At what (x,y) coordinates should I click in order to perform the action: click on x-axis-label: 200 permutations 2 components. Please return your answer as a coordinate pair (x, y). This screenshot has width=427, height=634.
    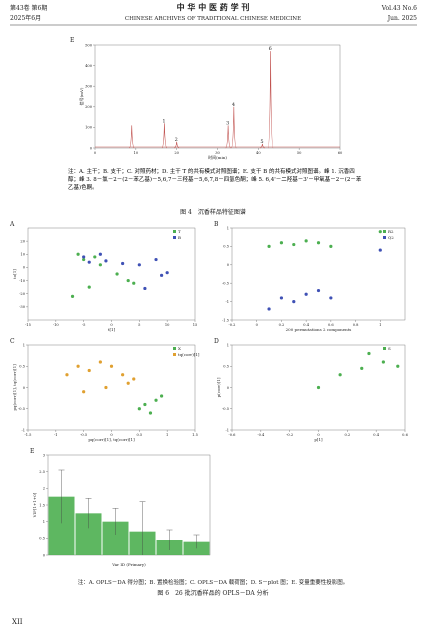
    Looking at the image, I should click on (319, 329).